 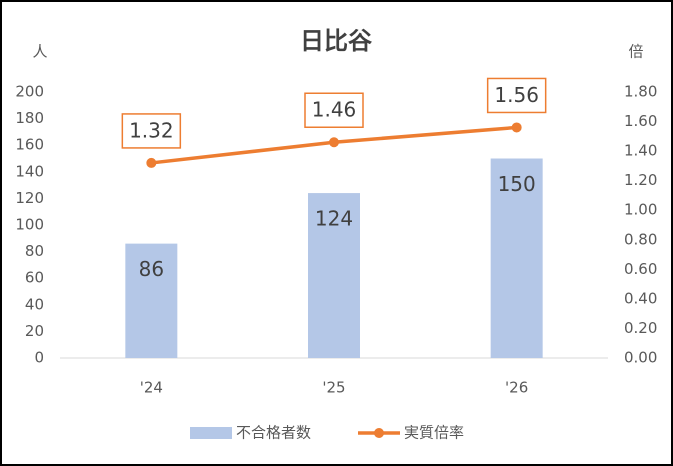 I want to click on x-tick-label: '24, so click(x=151, y=388).